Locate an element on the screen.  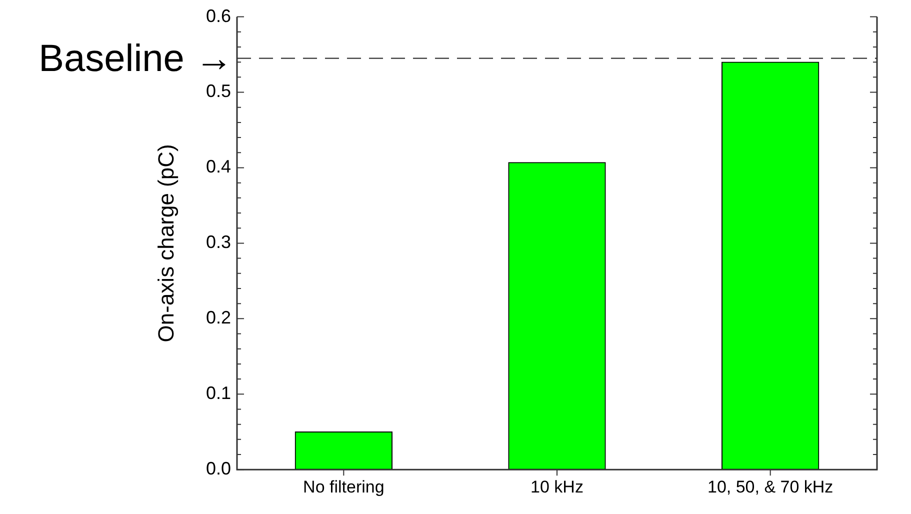
y-tick-label: 0.5 is located at coordinates (218, 91).